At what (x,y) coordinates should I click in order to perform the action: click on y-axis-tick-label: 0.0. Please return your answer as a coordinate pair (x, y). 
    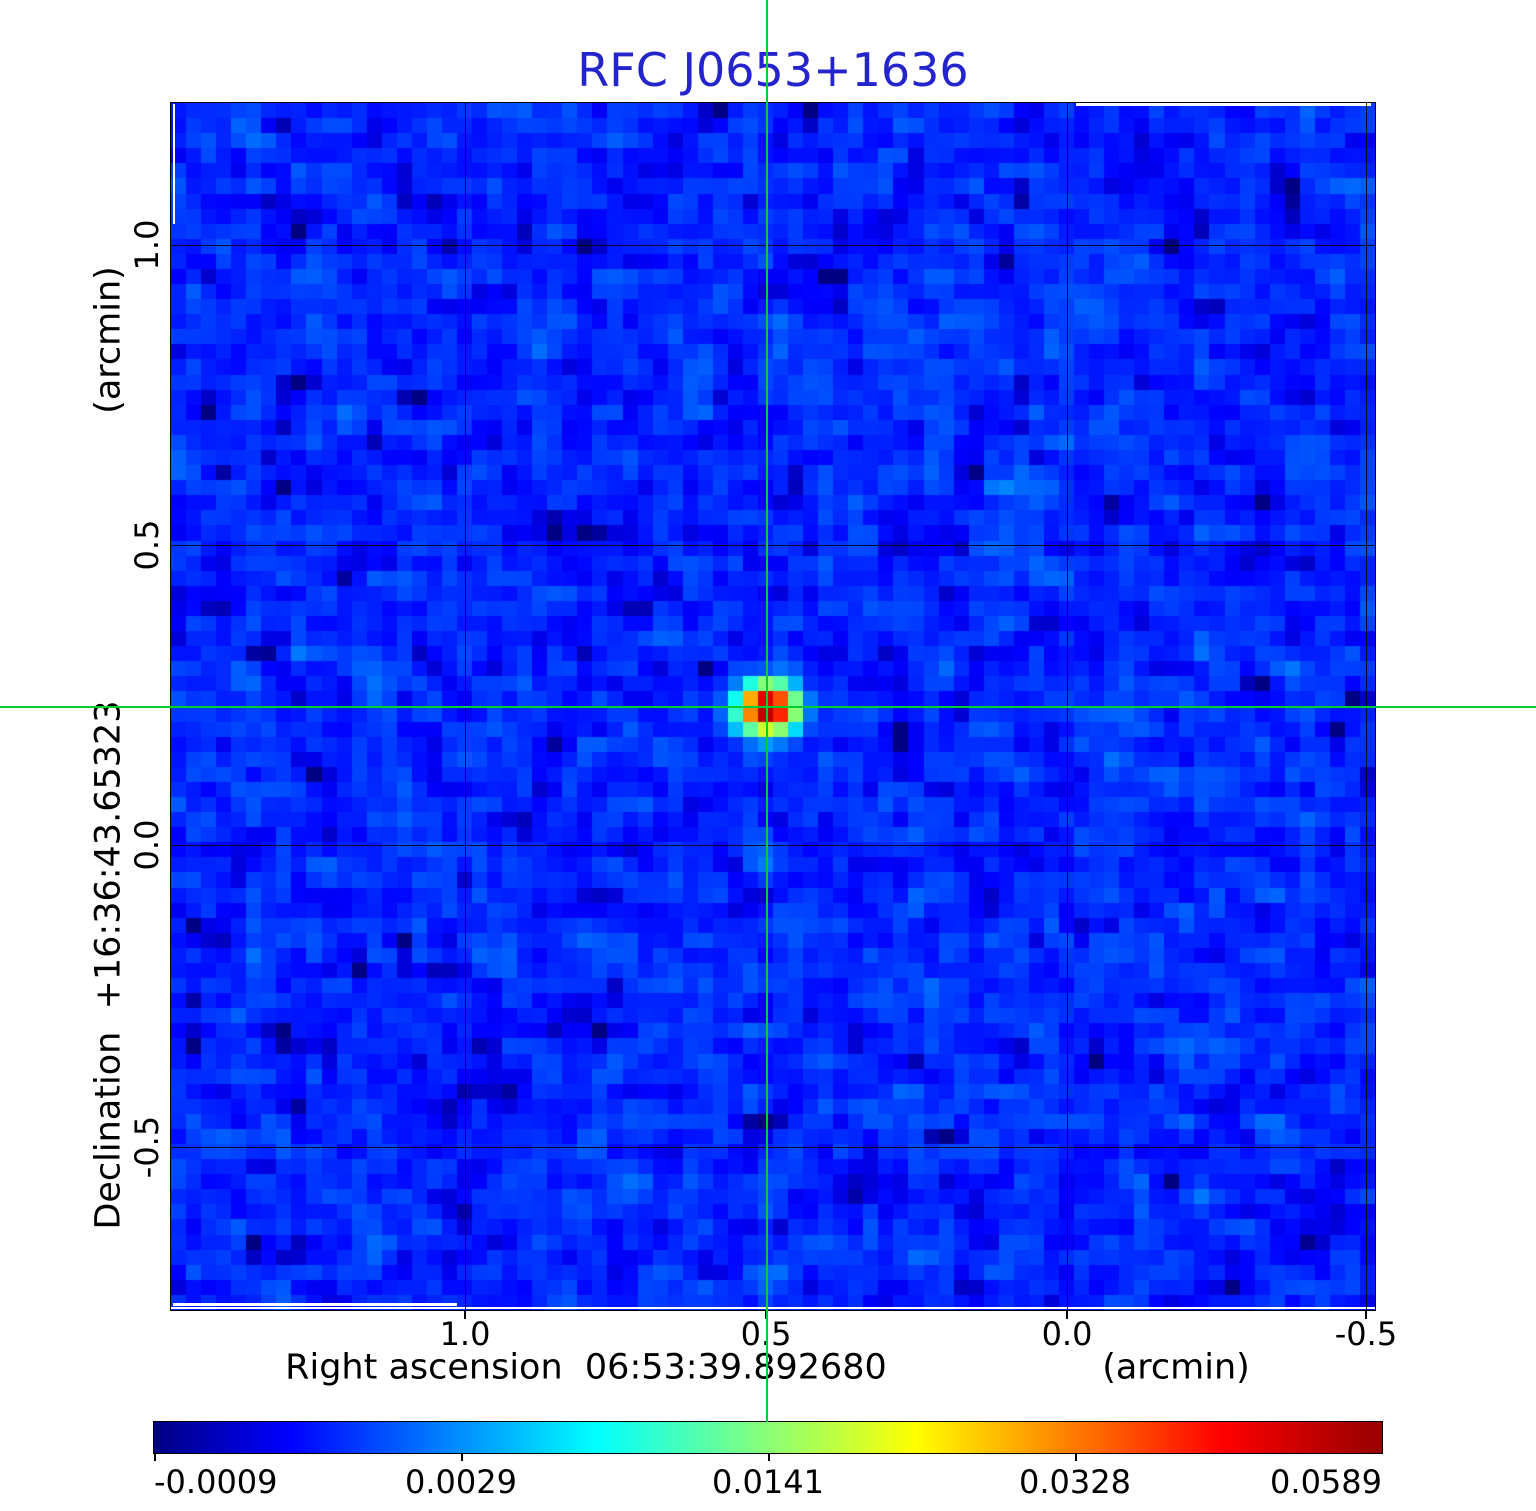
    Looking at the image, I should click on (147, 845).